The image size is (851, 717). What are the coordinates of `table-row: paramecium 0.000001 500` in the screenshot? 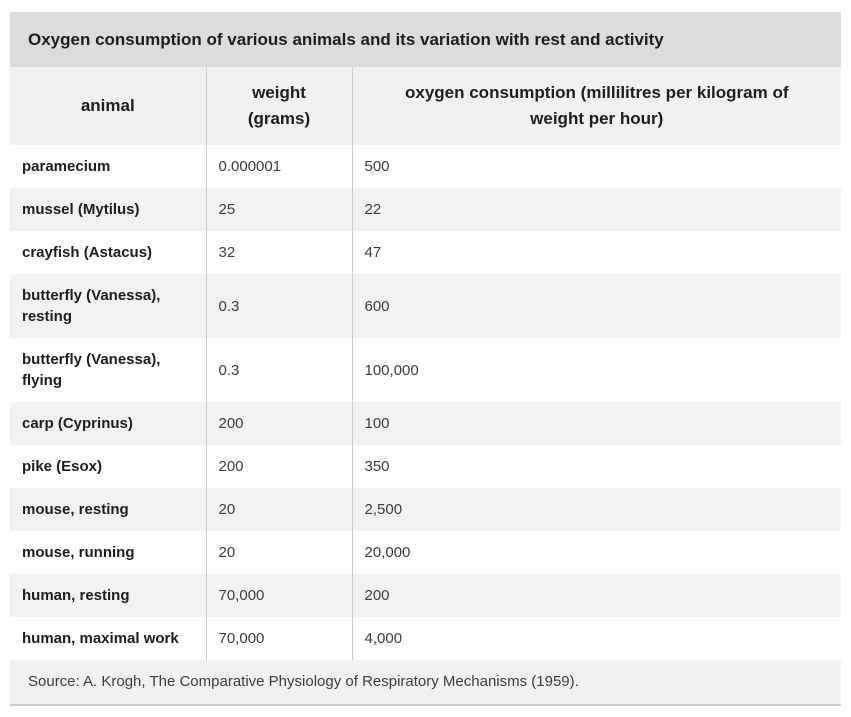 It's located at (425, 166).